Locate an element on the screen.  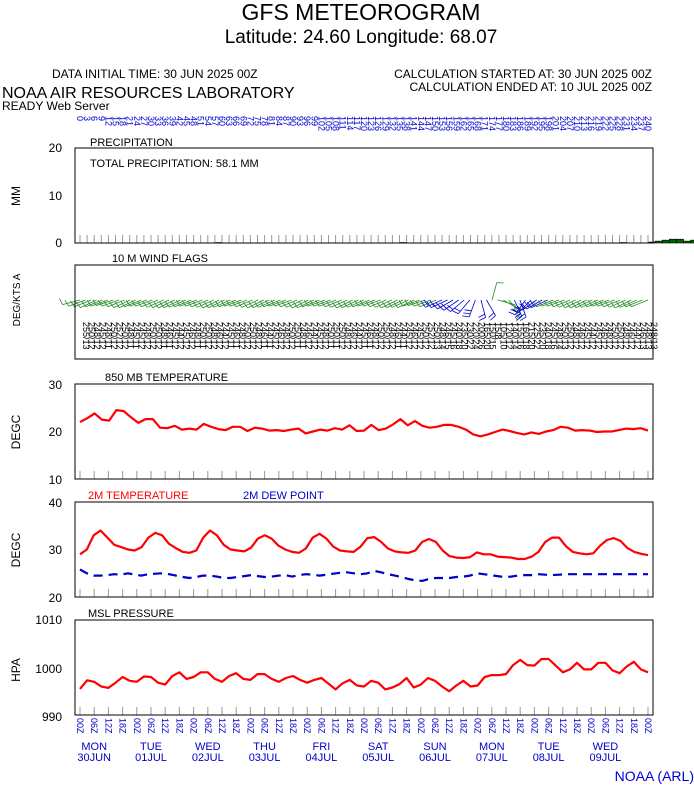
top-hour-label: 201 is located at coordinates (556, 123).